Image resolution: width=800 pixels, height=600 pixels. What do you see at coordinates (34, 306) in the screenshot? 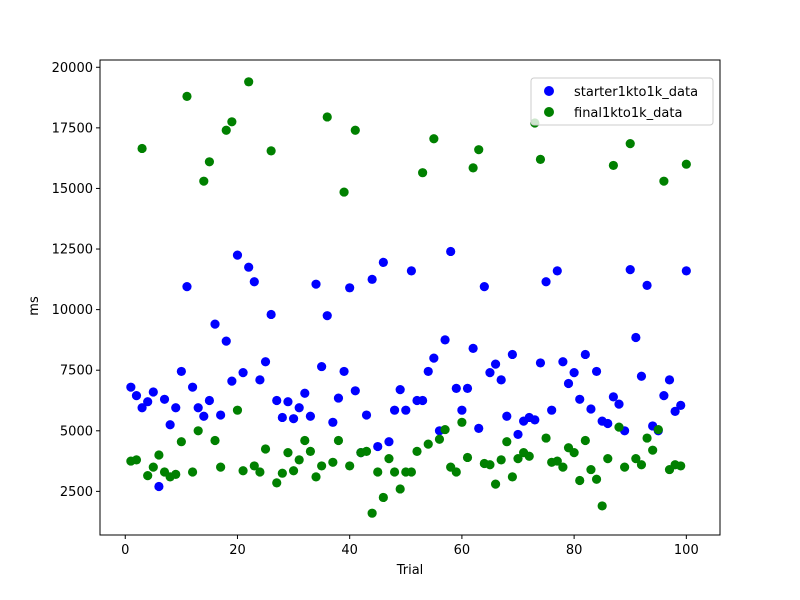
I see `y-axis-label: ms` at bounding box center [34, 306].